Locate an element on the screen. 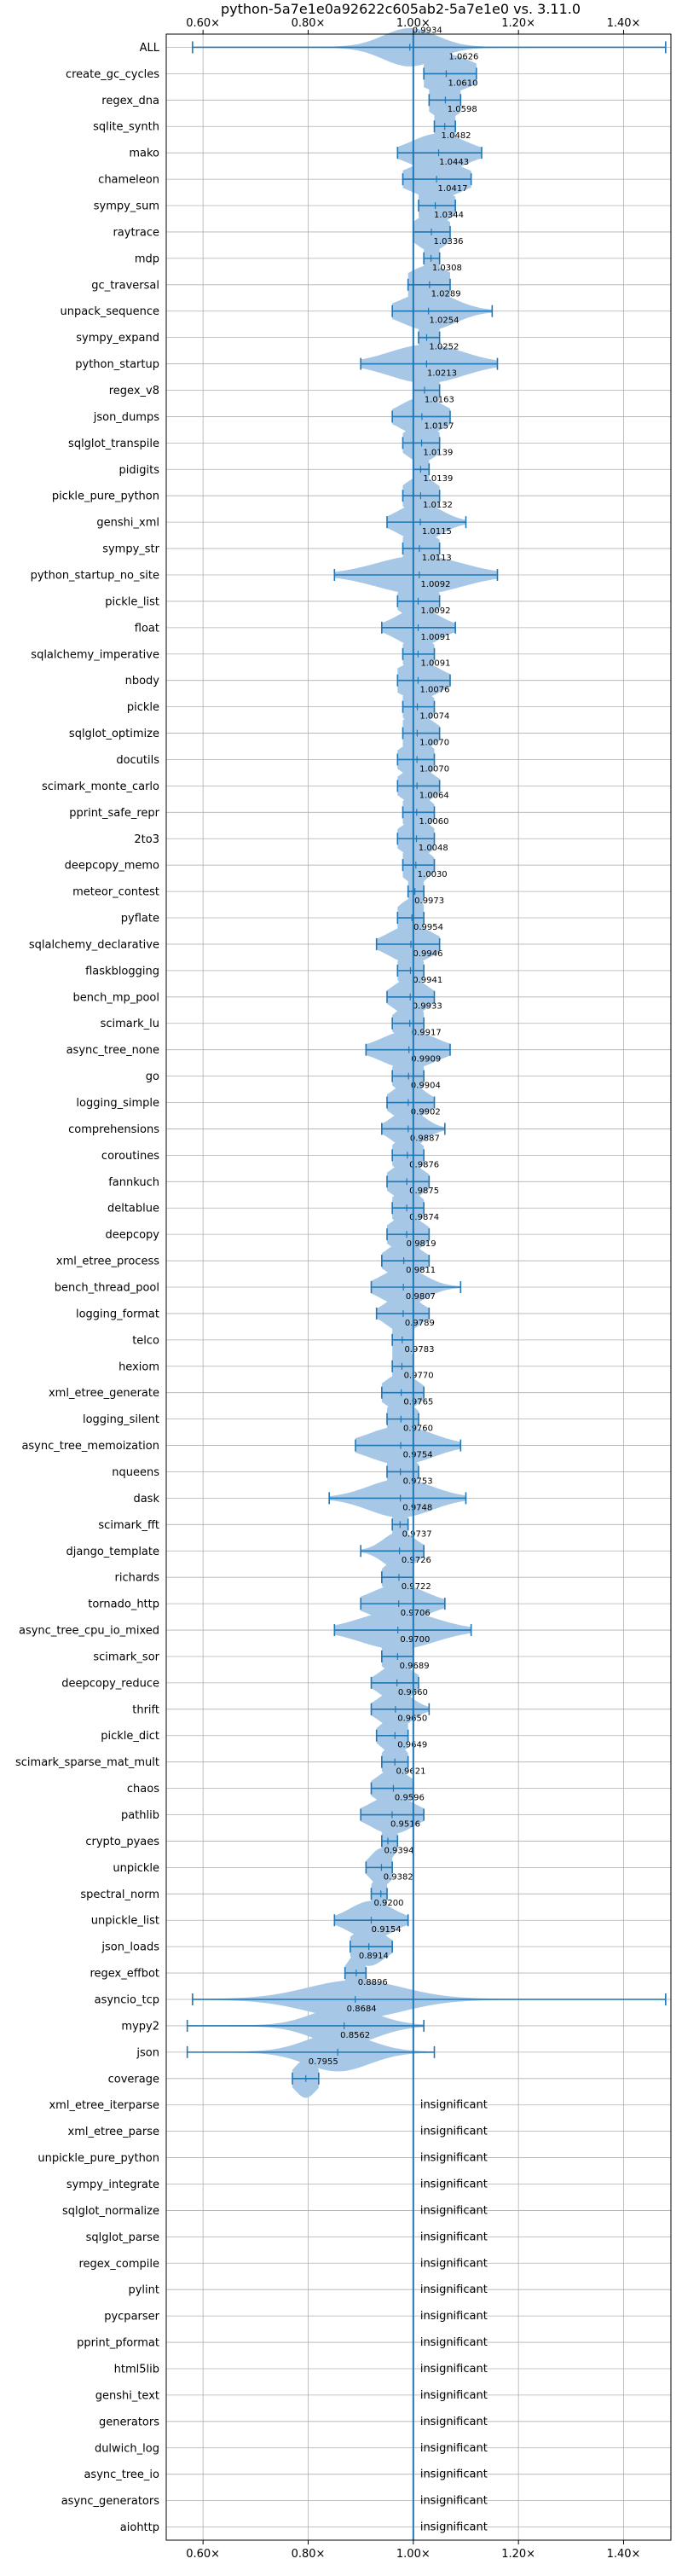 The image size is (682, 2576). data-label-unpack-sequence: 1.0289 is located at coordinates (446, 294).